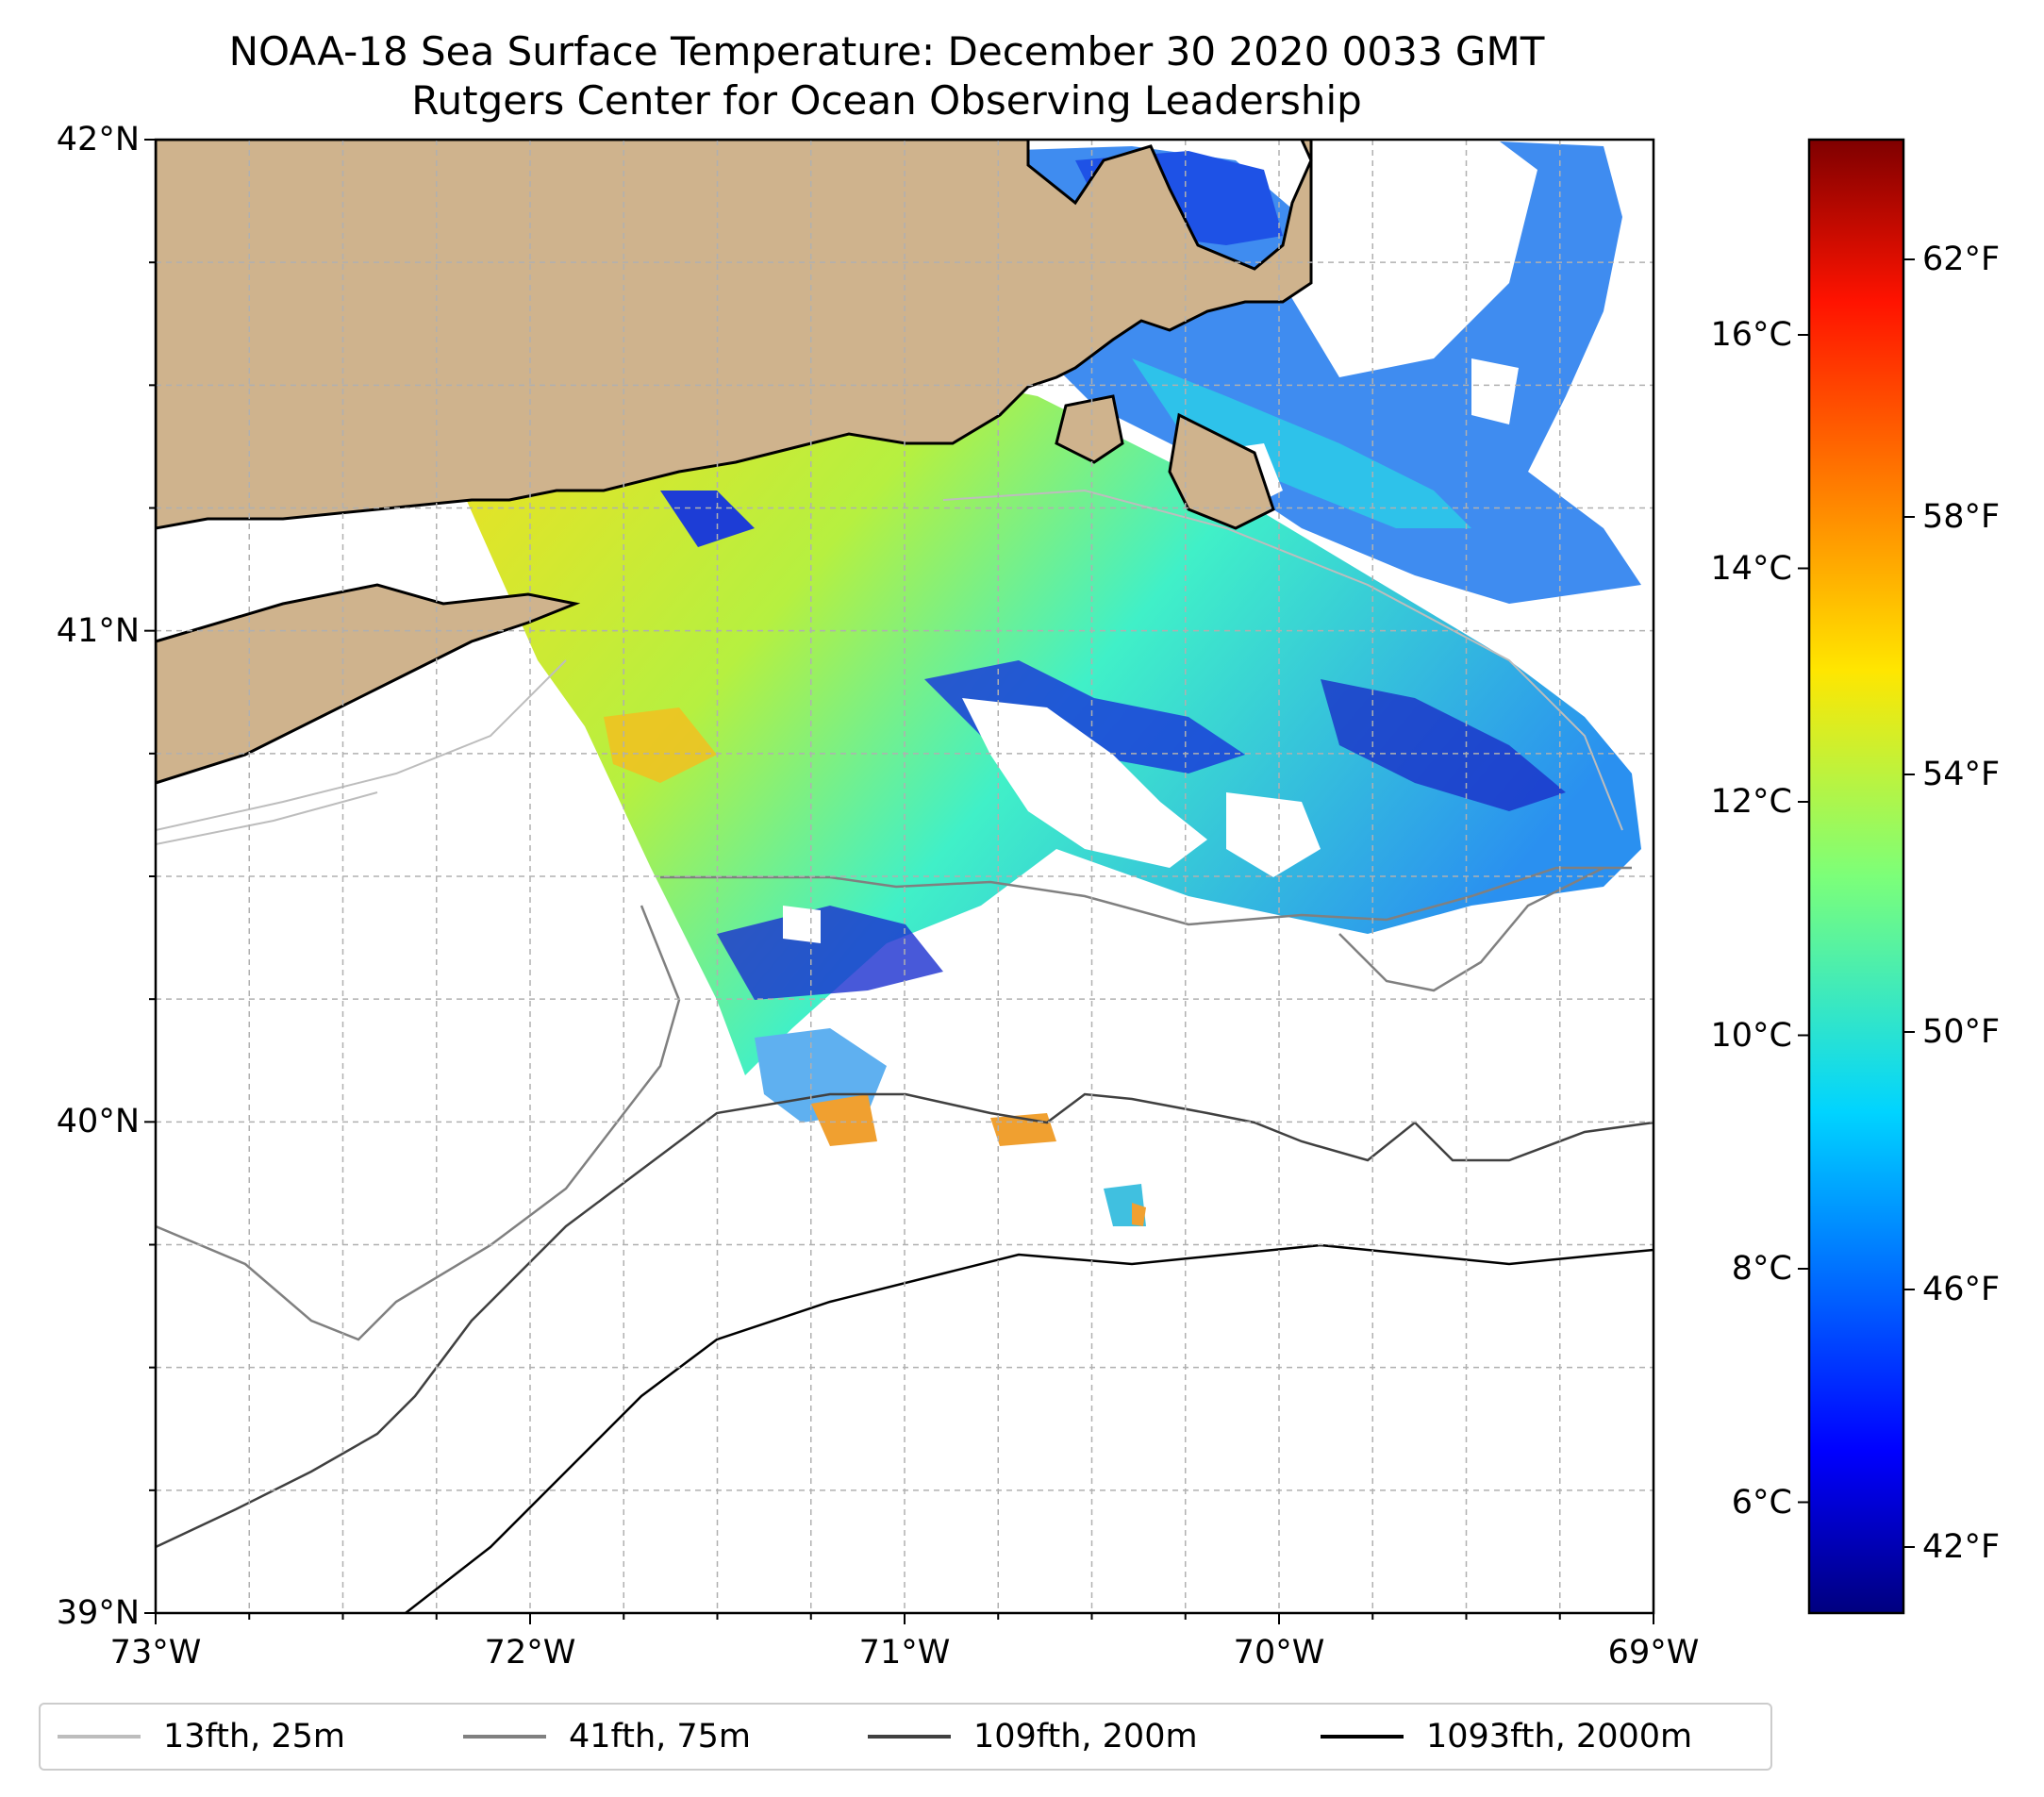  Describe the element at coordinates (98, 1122) in the screenshot. I see `lat-tick-label: 40°N` at that location.